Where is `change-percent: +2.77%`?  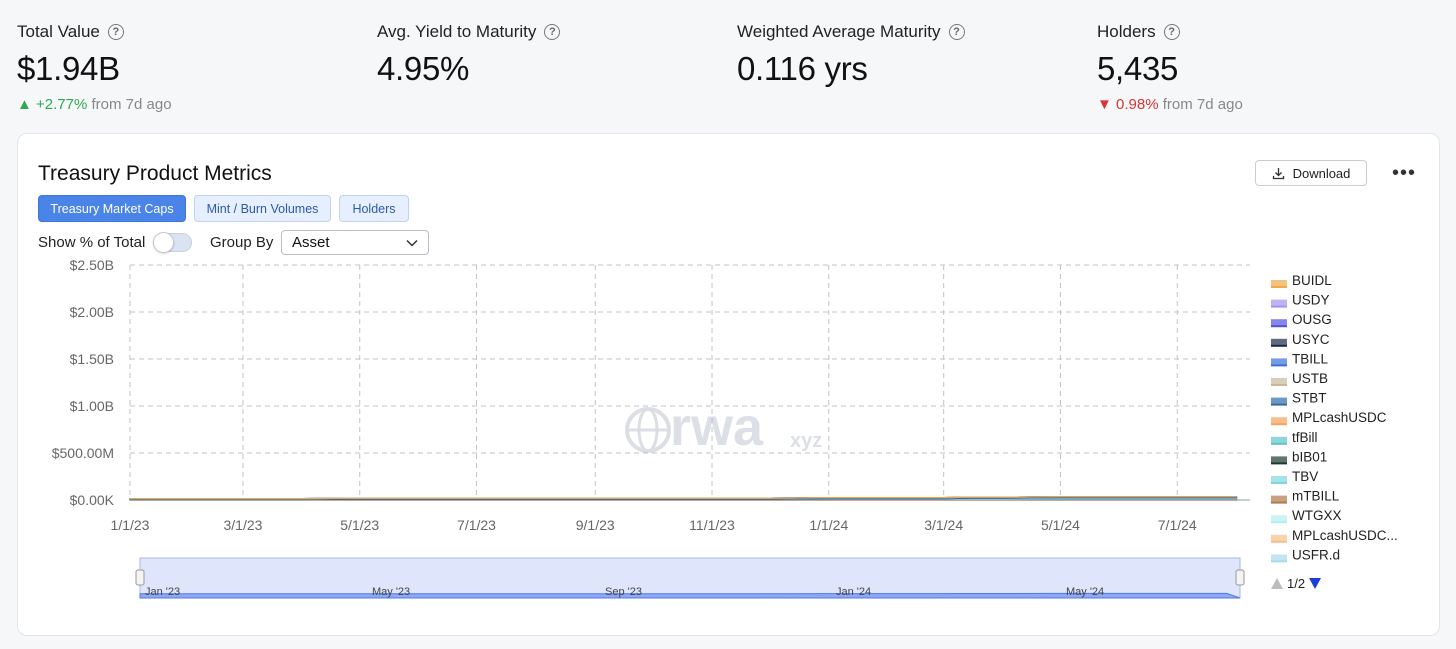 change-percent: +2.77% is located at coordinates (62, 104).